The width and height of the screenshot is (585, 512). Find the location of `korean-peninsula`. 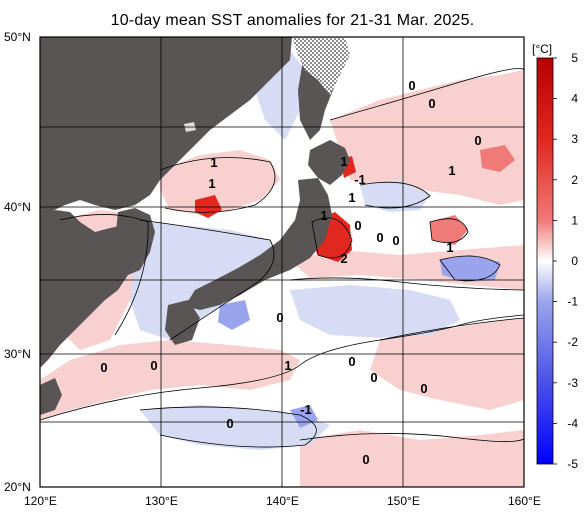

korean-peninsula is located at coordinates (135, 241).